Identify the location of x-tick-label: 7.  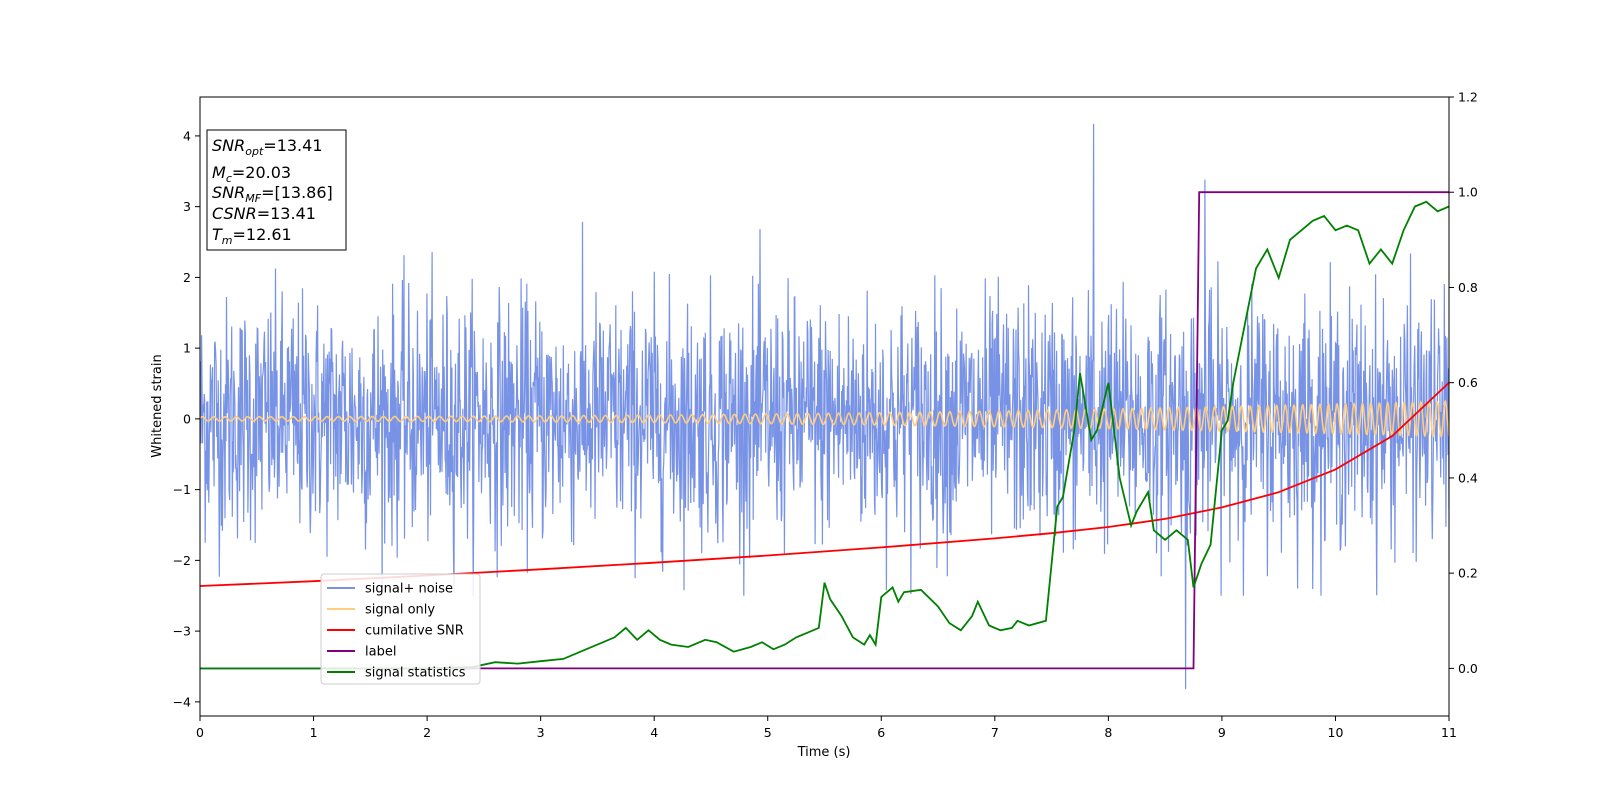
(995, 732).